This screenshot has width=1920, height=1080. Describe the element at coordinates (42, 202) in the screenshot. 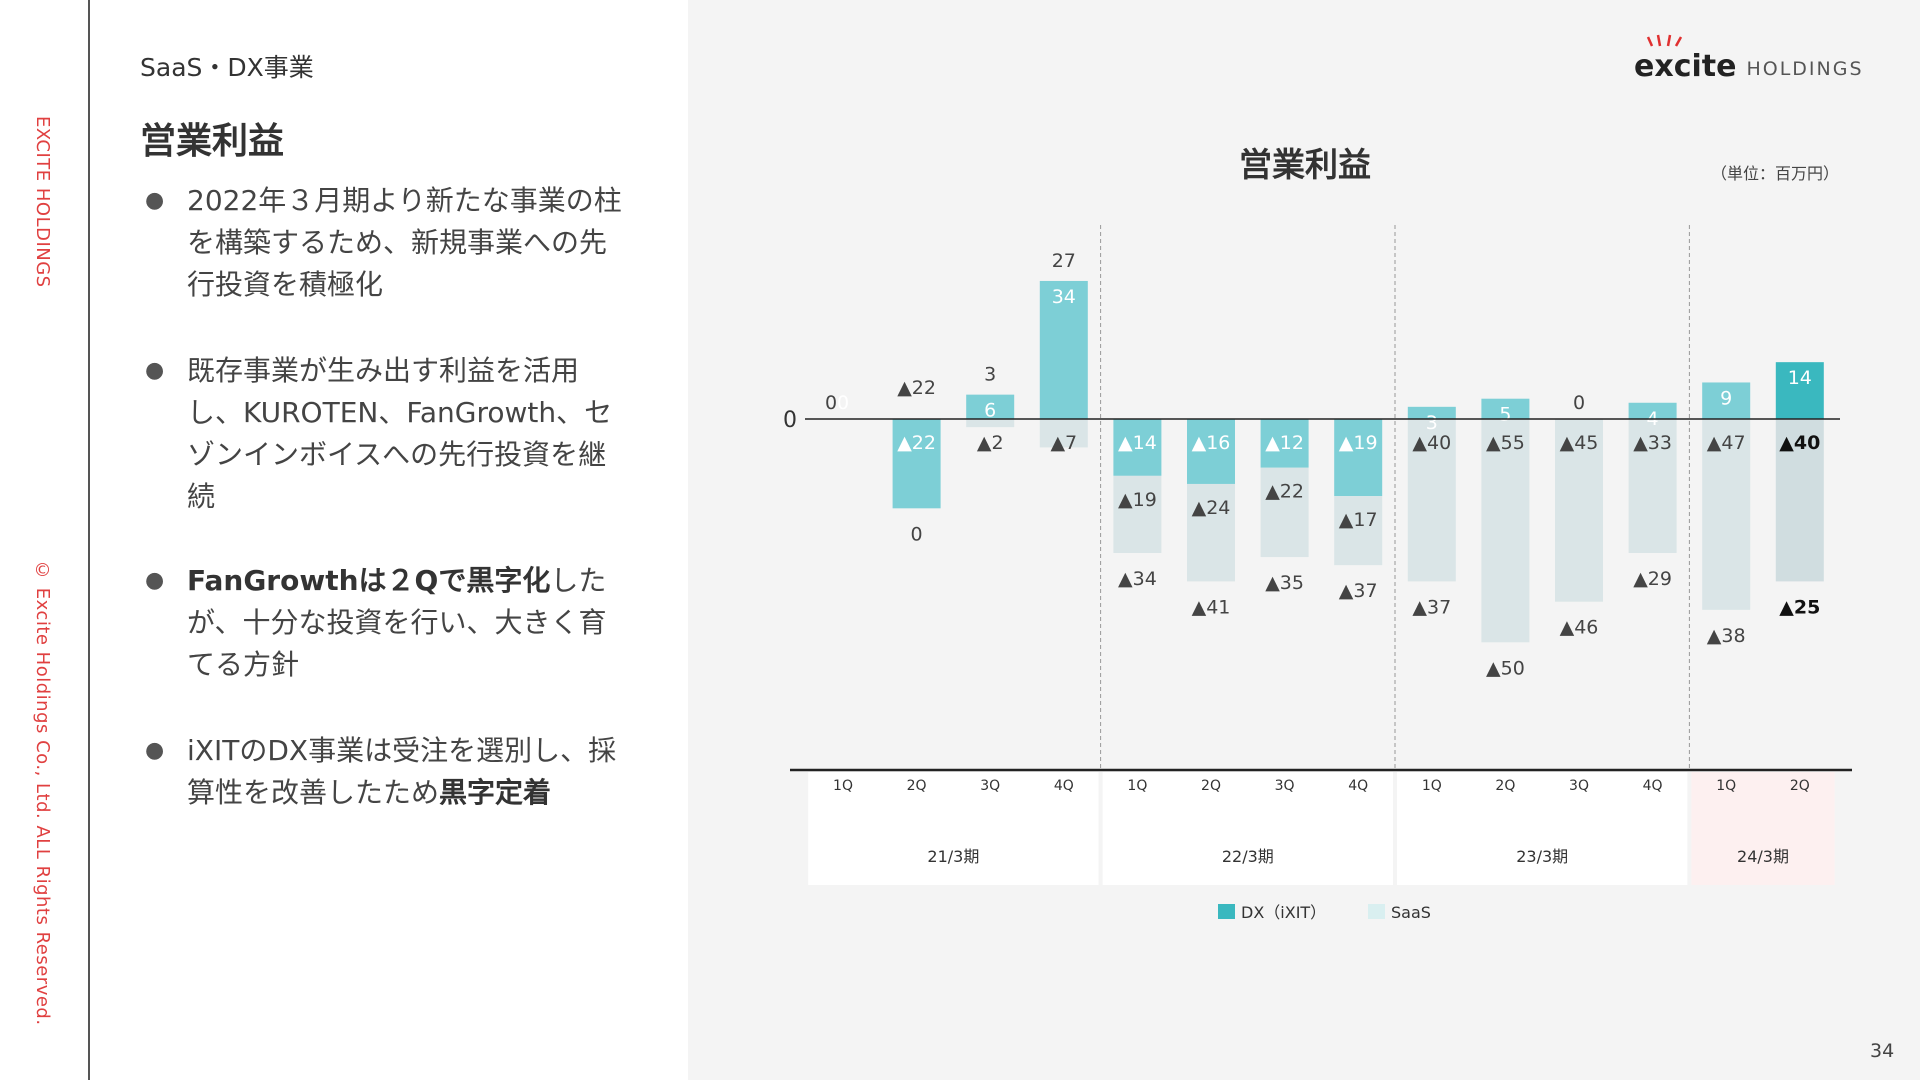

I see `company-name-vertical: EXCITE HOLDINGS` at that location.